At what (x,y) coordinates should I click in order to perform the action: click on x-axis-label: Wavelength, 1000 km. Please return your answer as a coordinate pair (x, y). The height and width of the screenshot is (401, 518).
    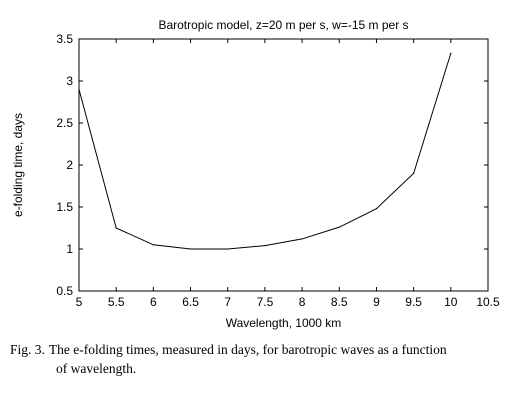
    Looking at the image, I should click on (284, 323).